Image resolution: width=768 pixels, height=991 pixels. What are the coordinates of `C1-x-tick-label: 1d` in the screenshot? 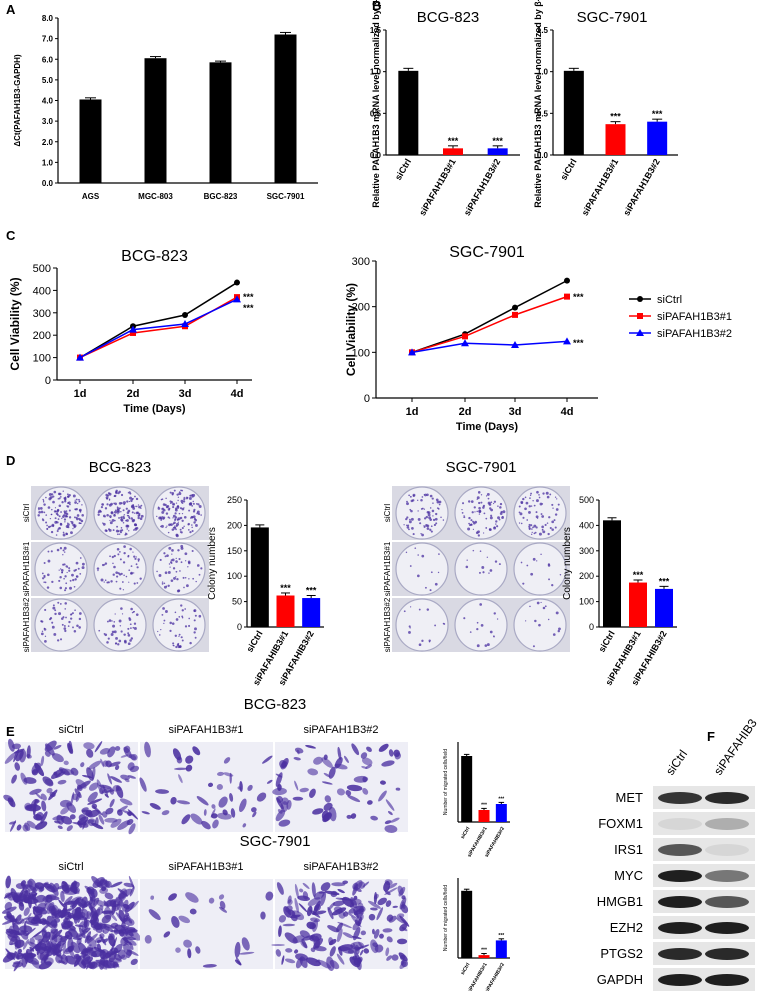 It's located at (80, 394).